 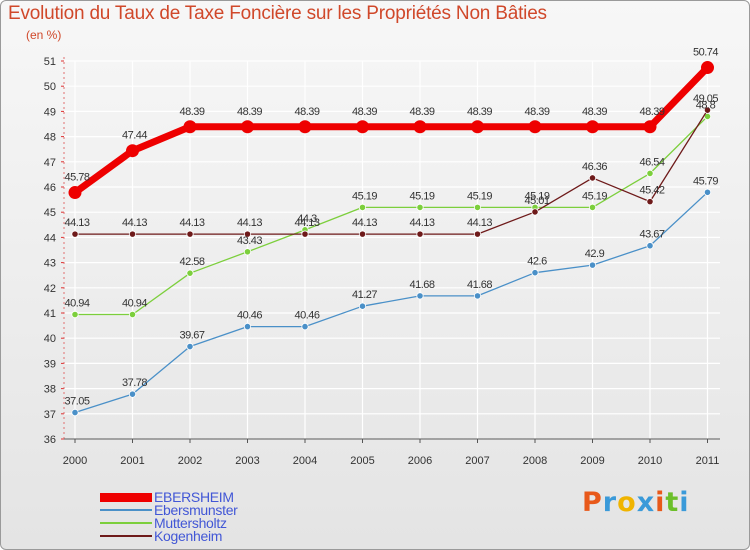 What do you see at coordinates (190, 346) in the screenshot?
I see `point-ebersmunster-2002` at bounding box center [190, 346].